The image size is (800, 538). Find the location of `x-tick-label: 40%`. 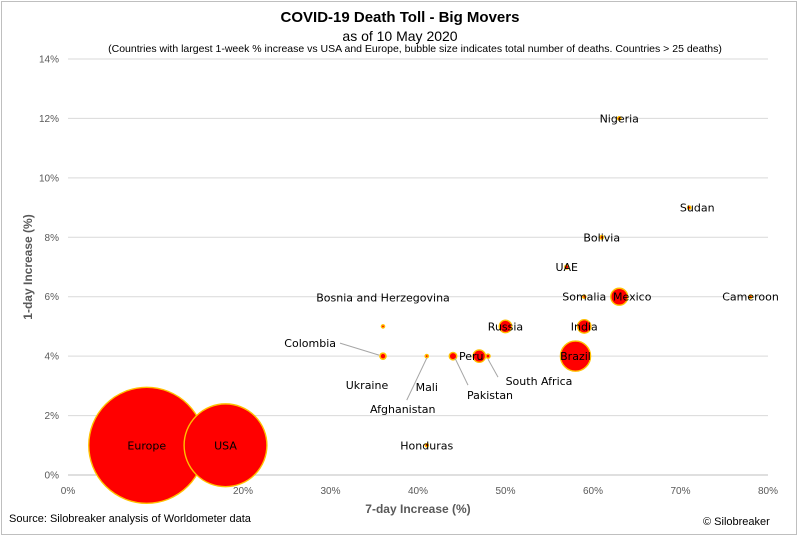

x-tick-label: 40% is located at coordinates (418, 491).